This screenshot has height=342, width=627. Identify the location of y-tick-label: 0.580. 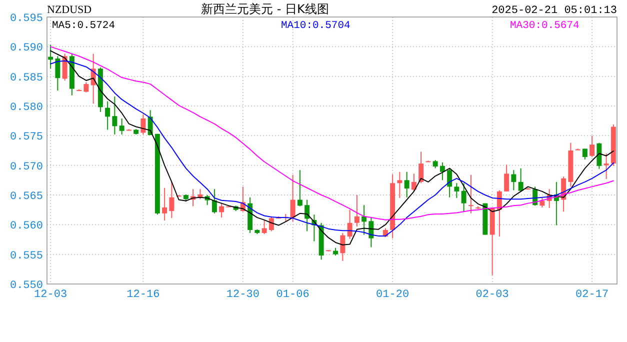
(26, 108).